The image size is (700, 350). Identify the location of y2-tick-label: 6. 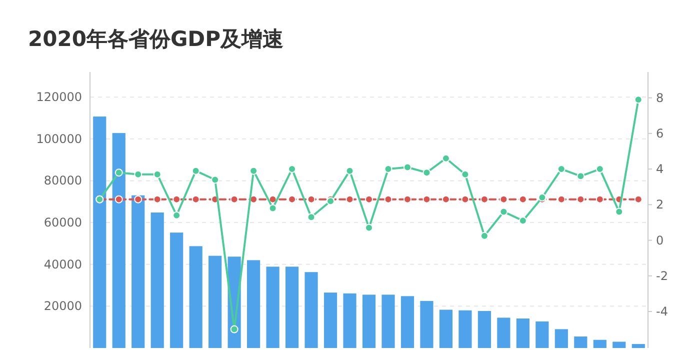
(660, 133).